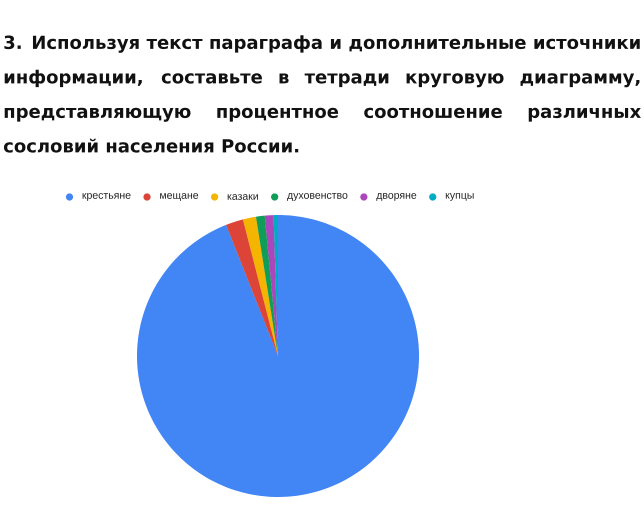  I want to click on legend-label: мещане, so click(179, 197).